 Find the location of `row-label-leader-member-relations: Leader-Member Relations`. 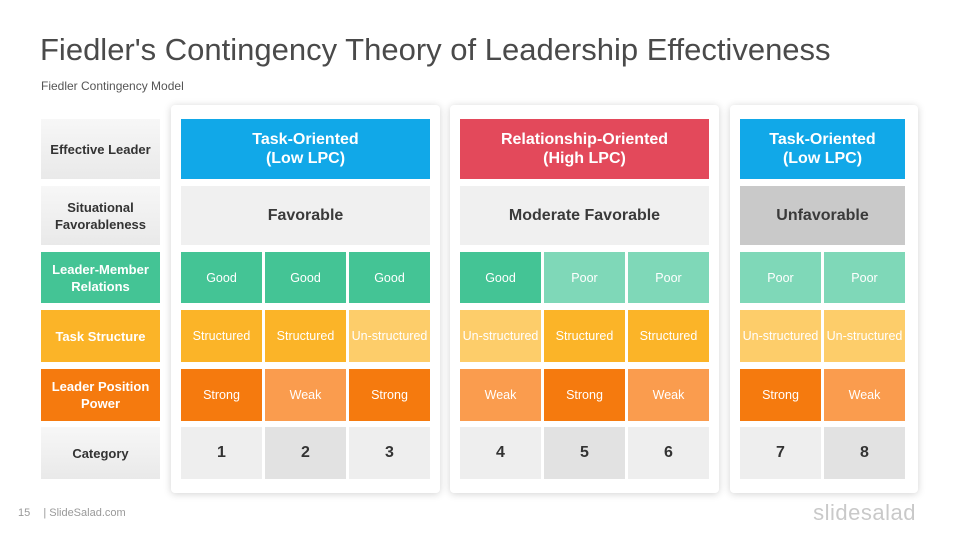

row-label-leader-member-relations: Leader-Member Relations is located at coordinates (100, 277).